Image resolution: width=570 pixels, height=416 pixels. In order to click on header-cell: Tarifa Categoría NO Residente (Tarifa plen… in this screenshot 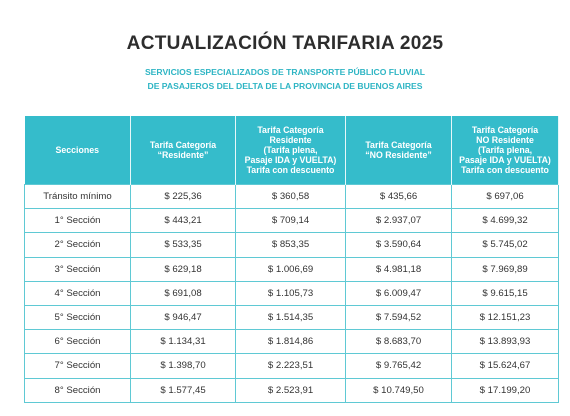, I will do `click(505, 150)`.